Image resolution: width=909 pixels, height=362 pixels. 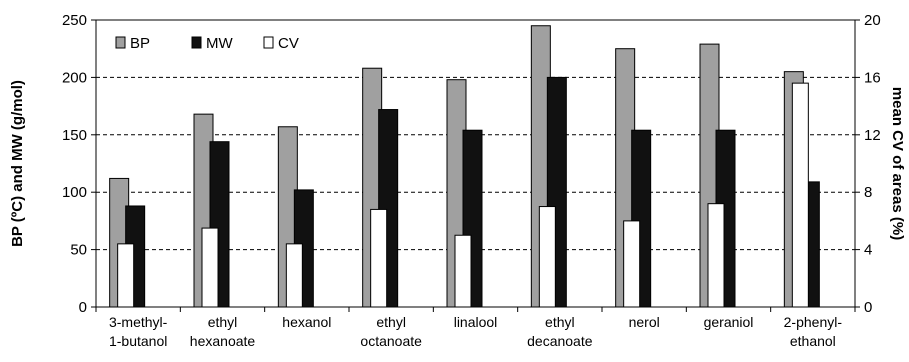 What do you see at coordinates (872, 77) in the screenshot?
I see `right-tick-label: 16` at bounding box center [872, 77].